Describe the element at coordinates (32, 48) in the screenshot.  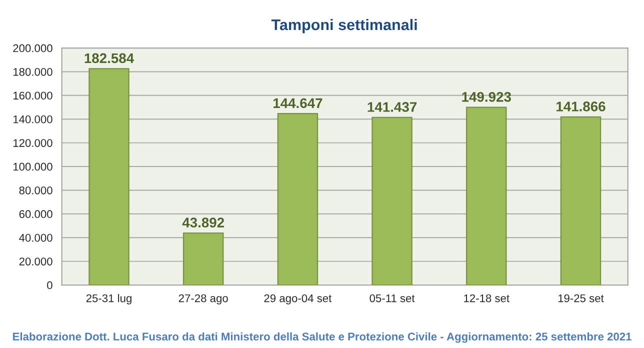
I see `y-tick-label: 200.000` at that location.